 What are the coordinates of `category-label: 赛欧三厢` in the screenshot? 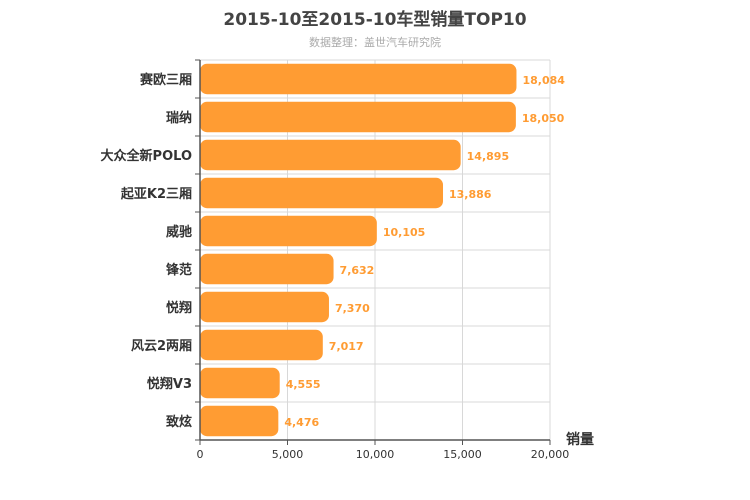 It's located at (165, 80).